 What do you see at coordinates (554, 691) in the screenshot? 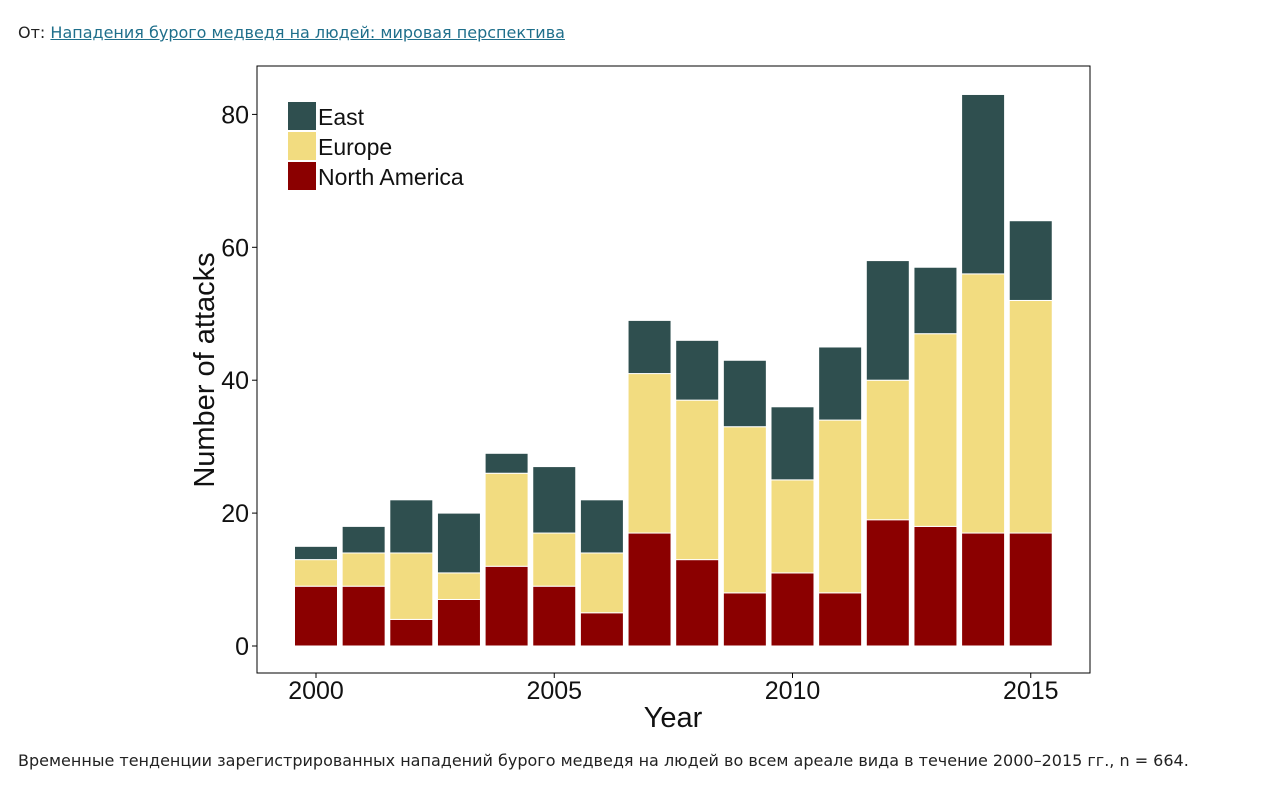
I see `x-tick-label: 2005` at bounding box center [554, 691].